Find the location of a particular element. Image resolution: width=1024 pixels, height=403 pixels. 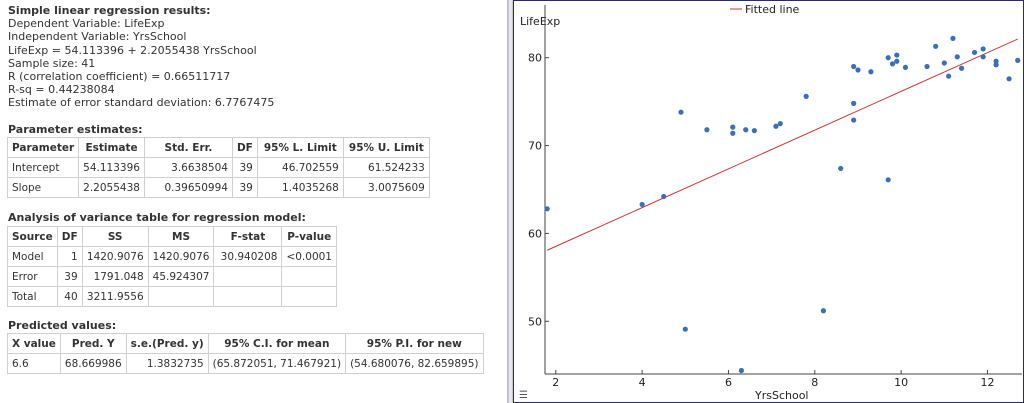

y-tick-label: 70 is located at coordinates (535, 146).